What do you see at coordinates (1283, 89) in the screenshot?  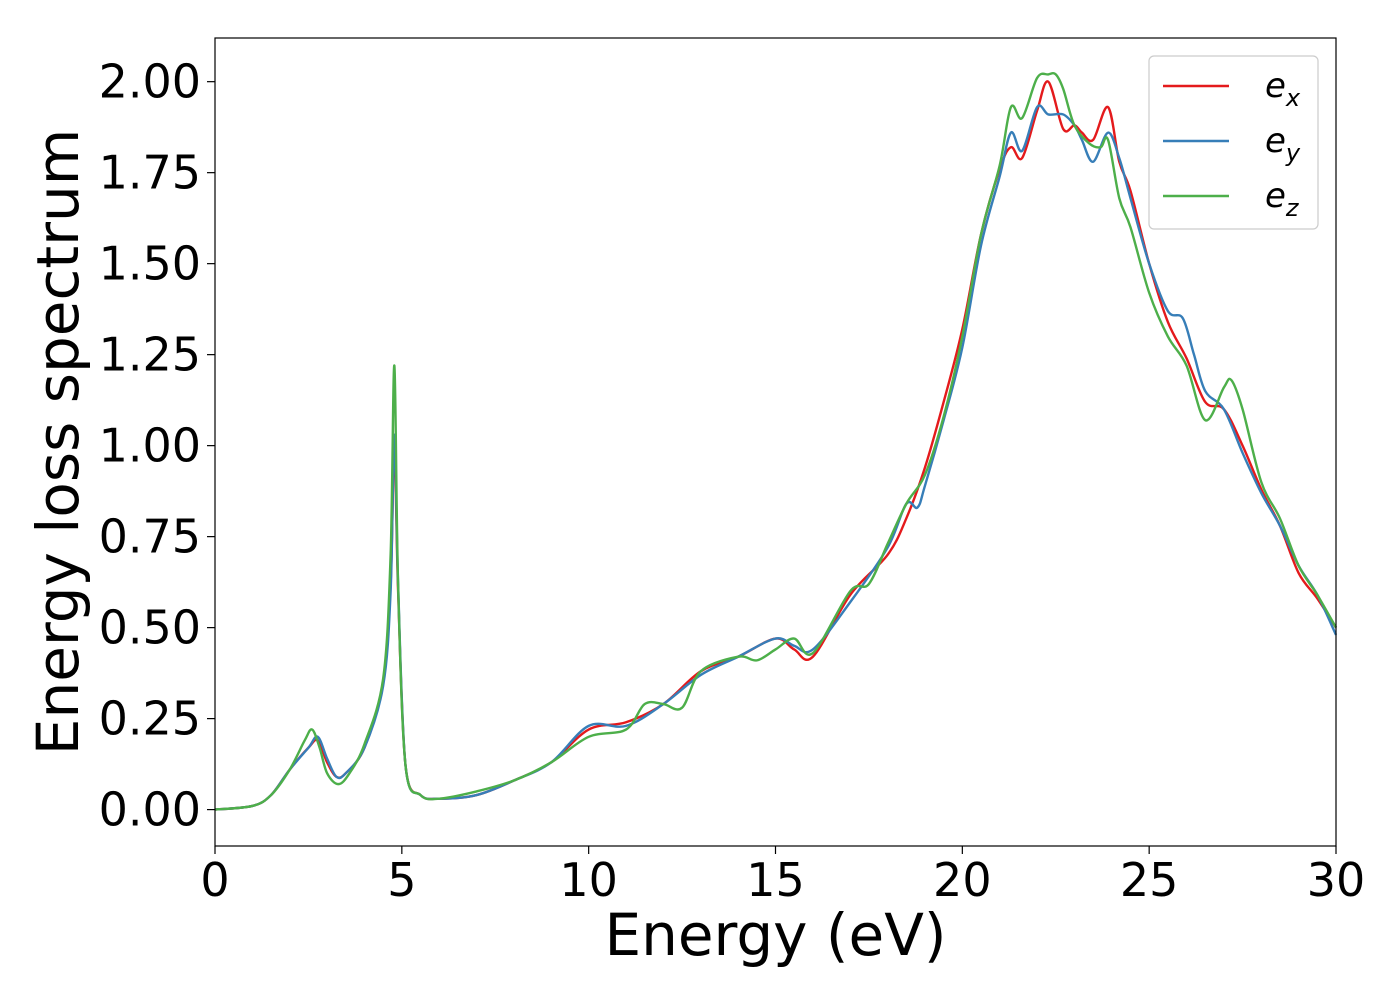 I see `legend-label-ex: ex` at bounding box center [1283, 89].